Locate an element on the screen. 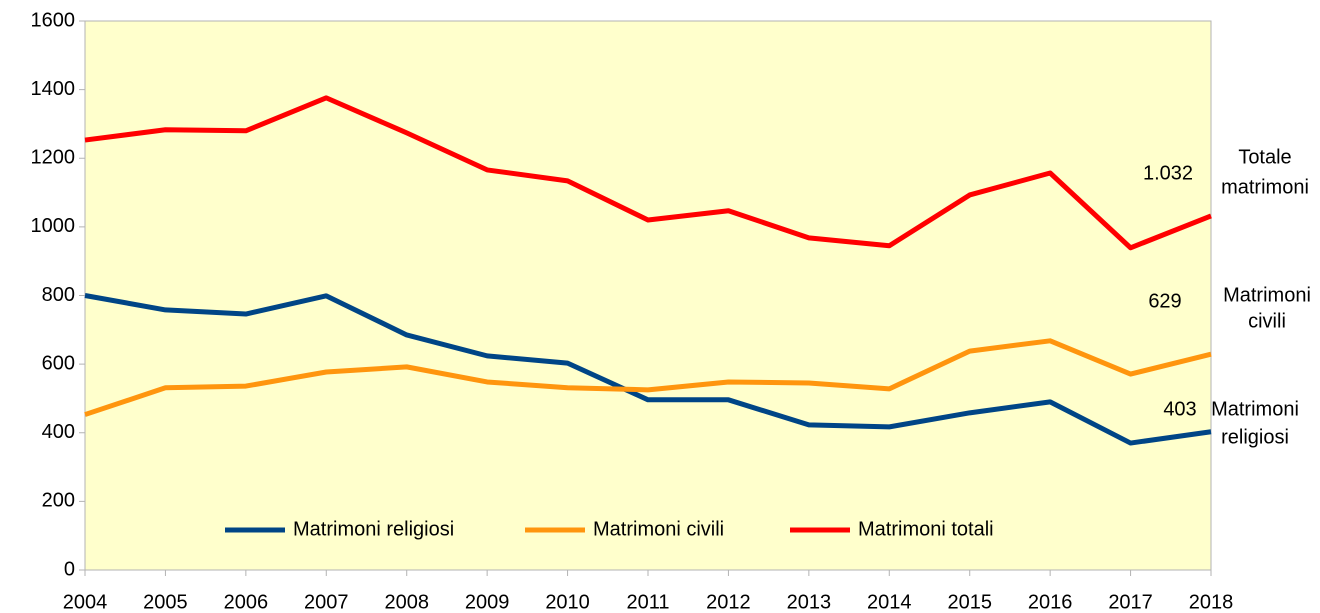 This screenshot has width=1320, height=613. y-tick-label: 1400 is located at coordinates (53, 89).